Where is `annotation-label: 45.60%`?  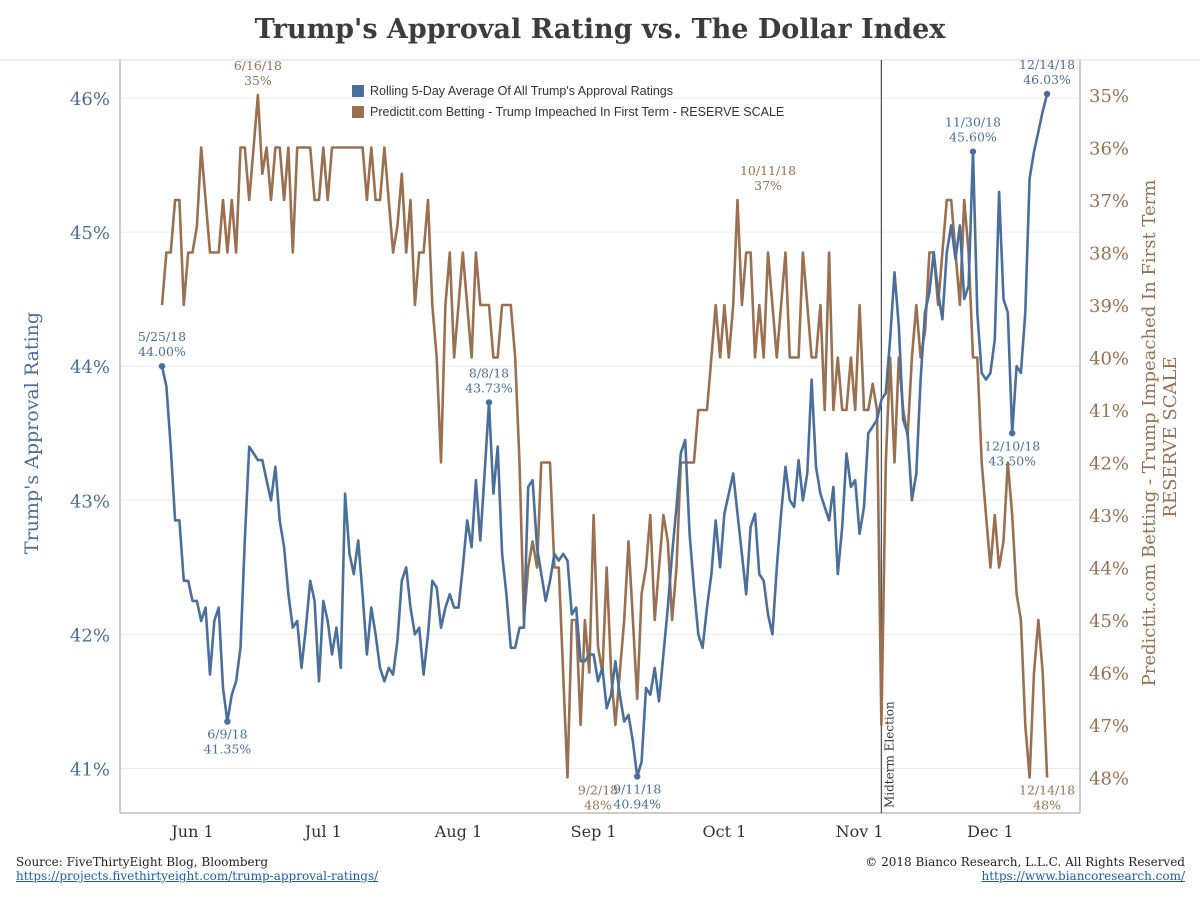
annotation-label: 45.60% is located at coordinates (973, 137).